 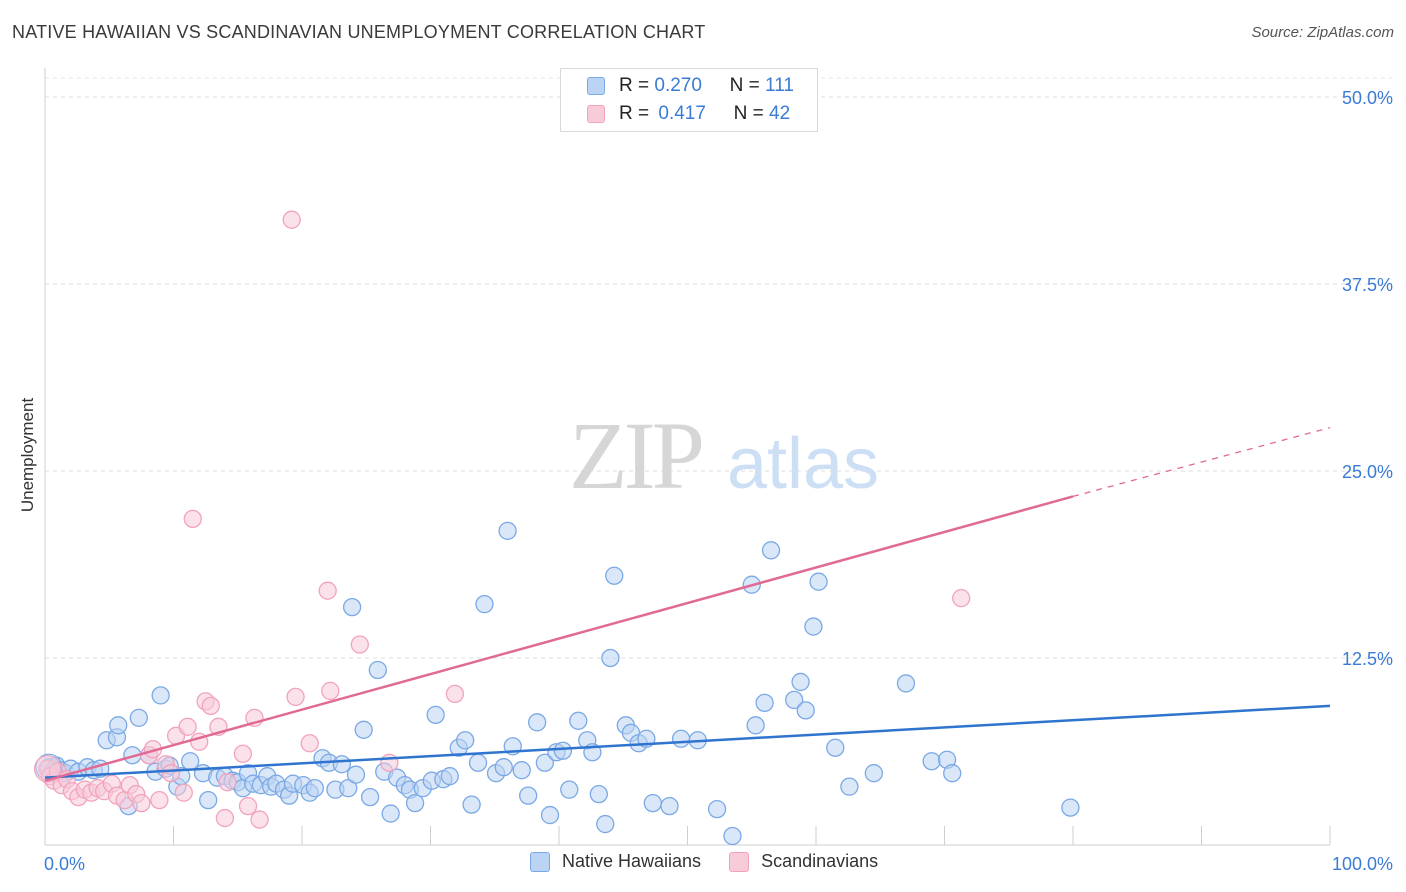 What do you see at coordinates (780, 113) in the screenshot?
I see `n-value-scandinavians: 42` at bounding box center [780, 113].